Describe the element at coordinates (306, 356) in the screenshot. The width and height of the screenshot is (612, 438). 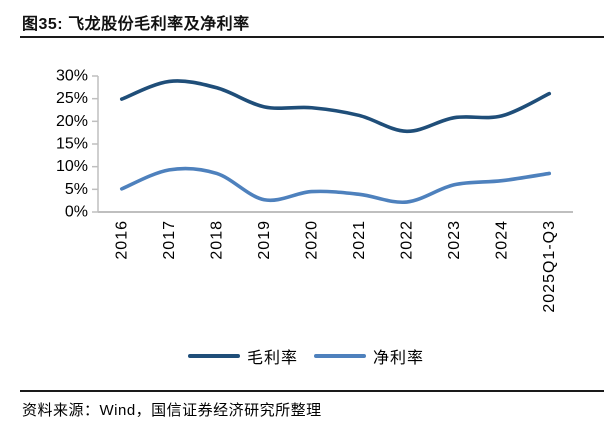
I see `chart-legend: 毛利率 净利率` at that location.